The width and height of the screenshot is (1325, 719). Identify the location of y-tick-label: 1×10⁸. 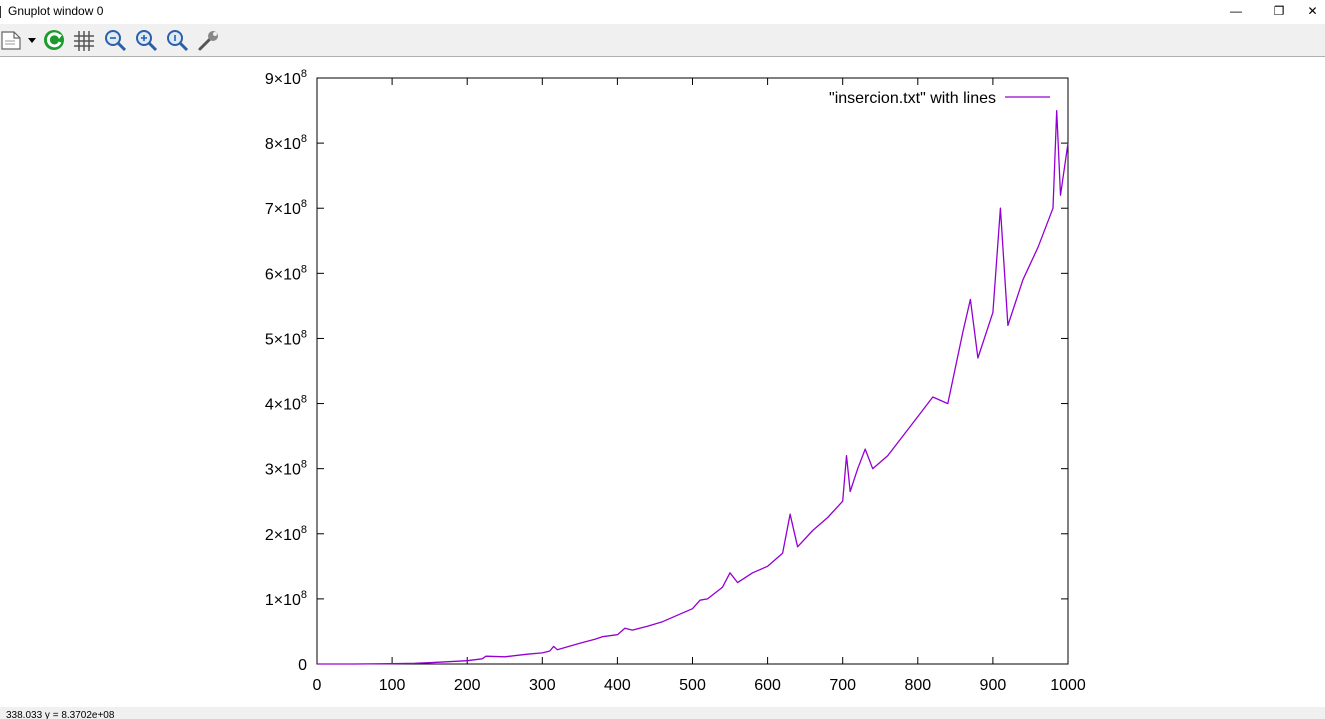
(286, 599).